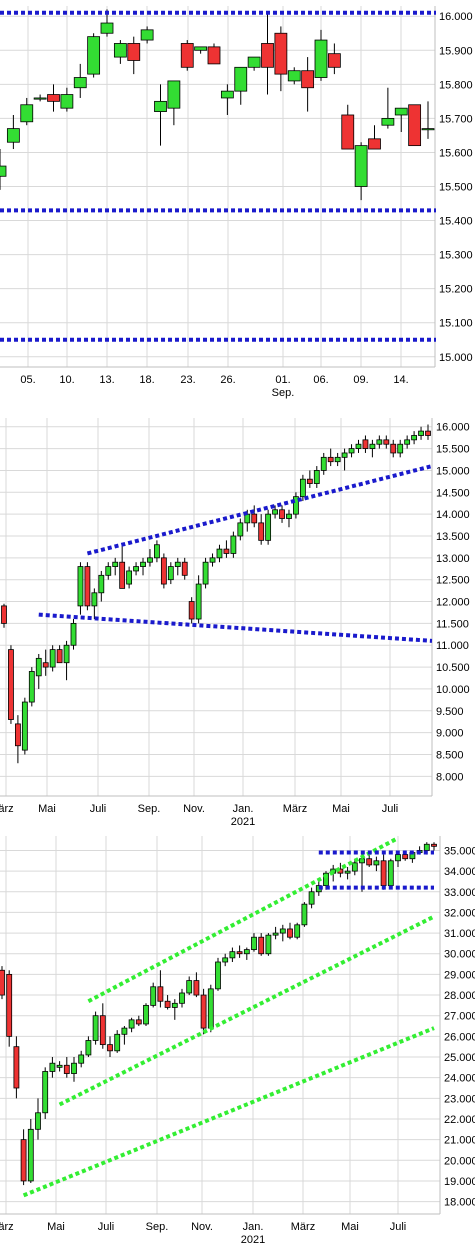  I want to click on x-tick-label: 14., so click(400, 380).